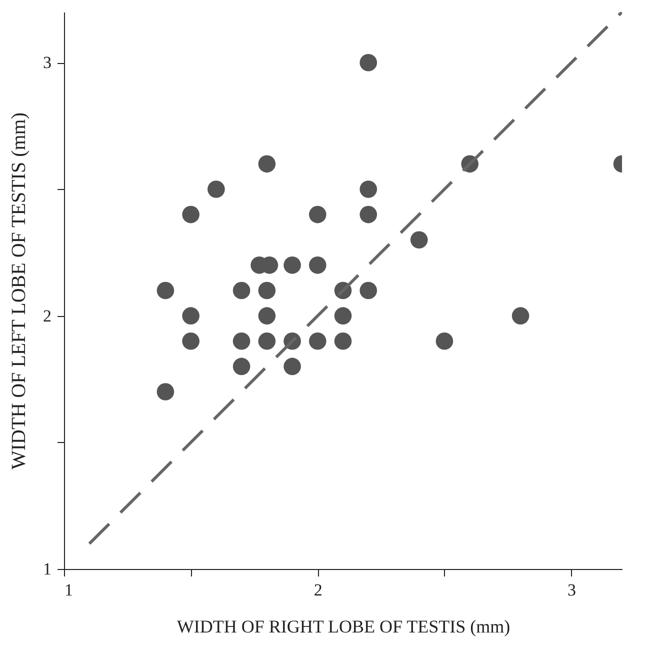 Image resolution: width=645 pixels, height=656 pixels. I want to click on y-tick-label: 3, so click(47, 62).